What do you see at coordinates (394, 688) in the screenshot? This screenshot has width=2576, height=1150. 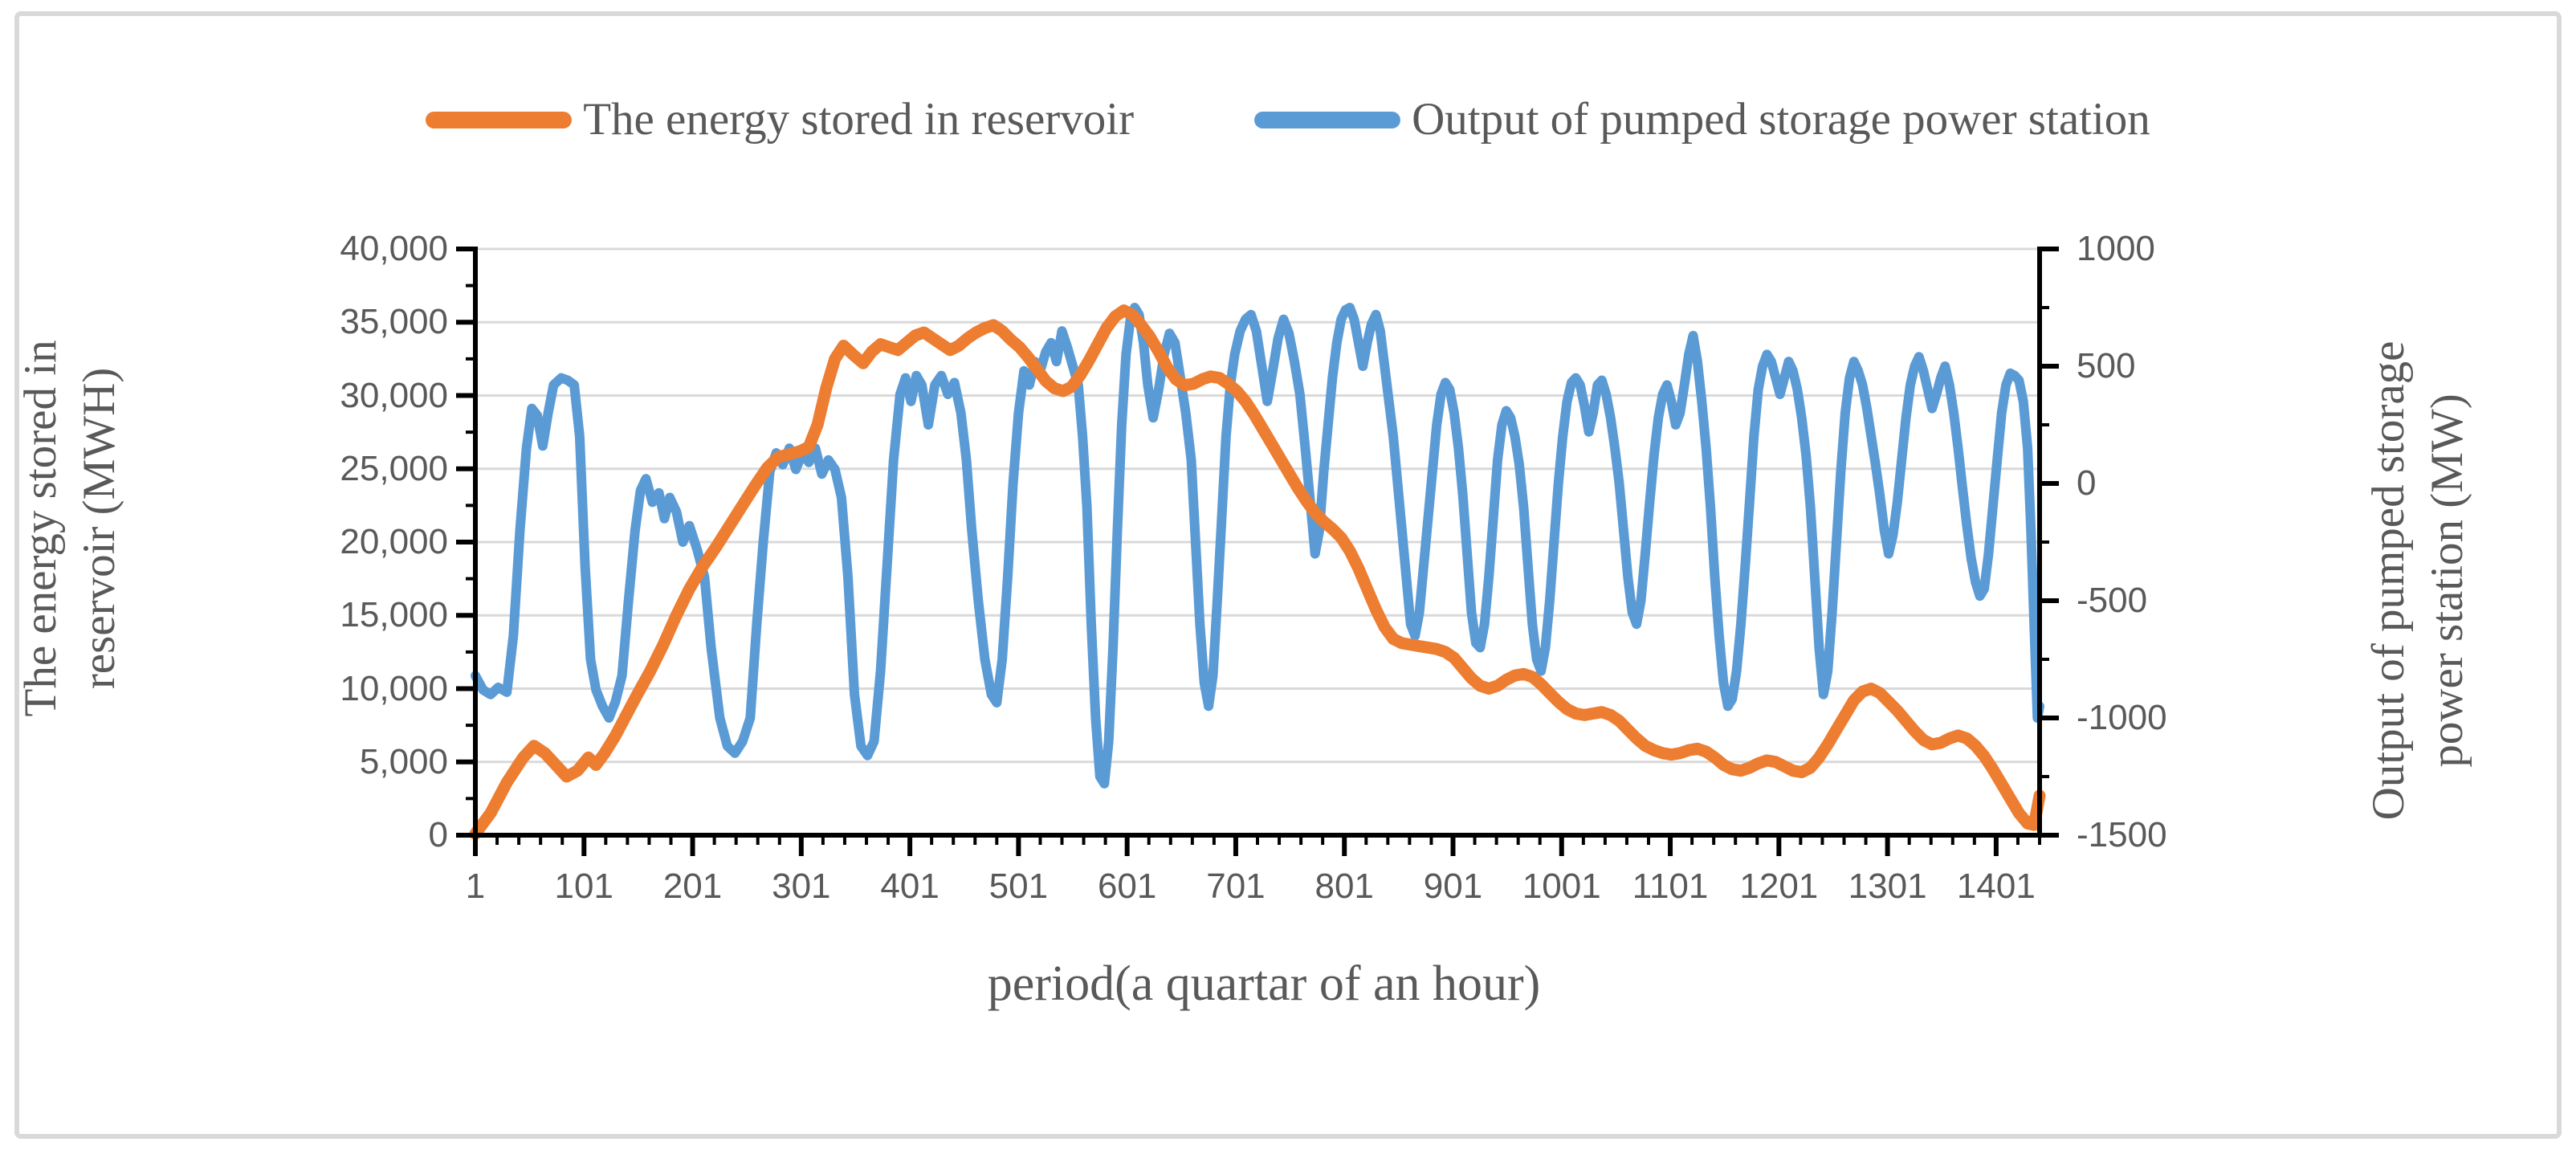 I see `y-left-tick-label: 10,000` at bounding box center [394, 688].